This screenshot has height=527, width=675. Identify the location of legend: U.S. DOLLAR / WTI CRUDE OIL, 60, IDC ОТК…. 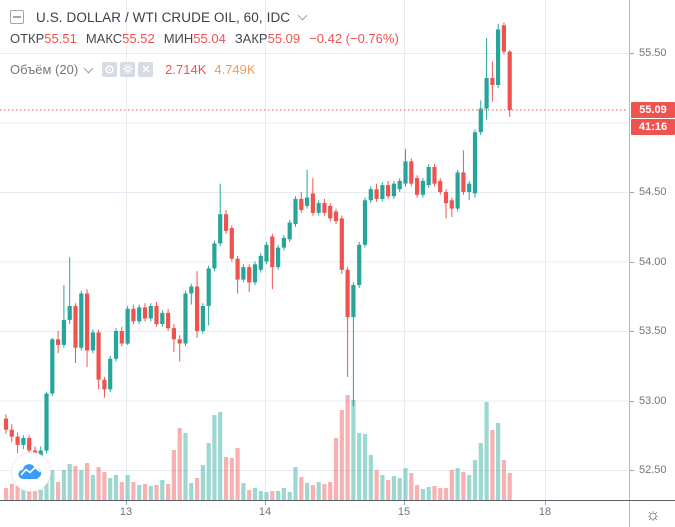
(204, 42).